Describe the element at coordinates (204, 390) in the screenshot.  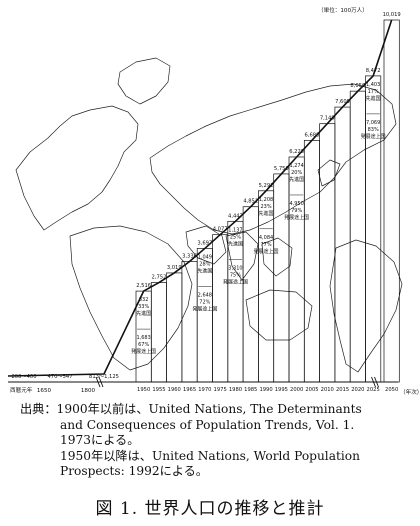
I see `x-tick-label: 1970` at that location.